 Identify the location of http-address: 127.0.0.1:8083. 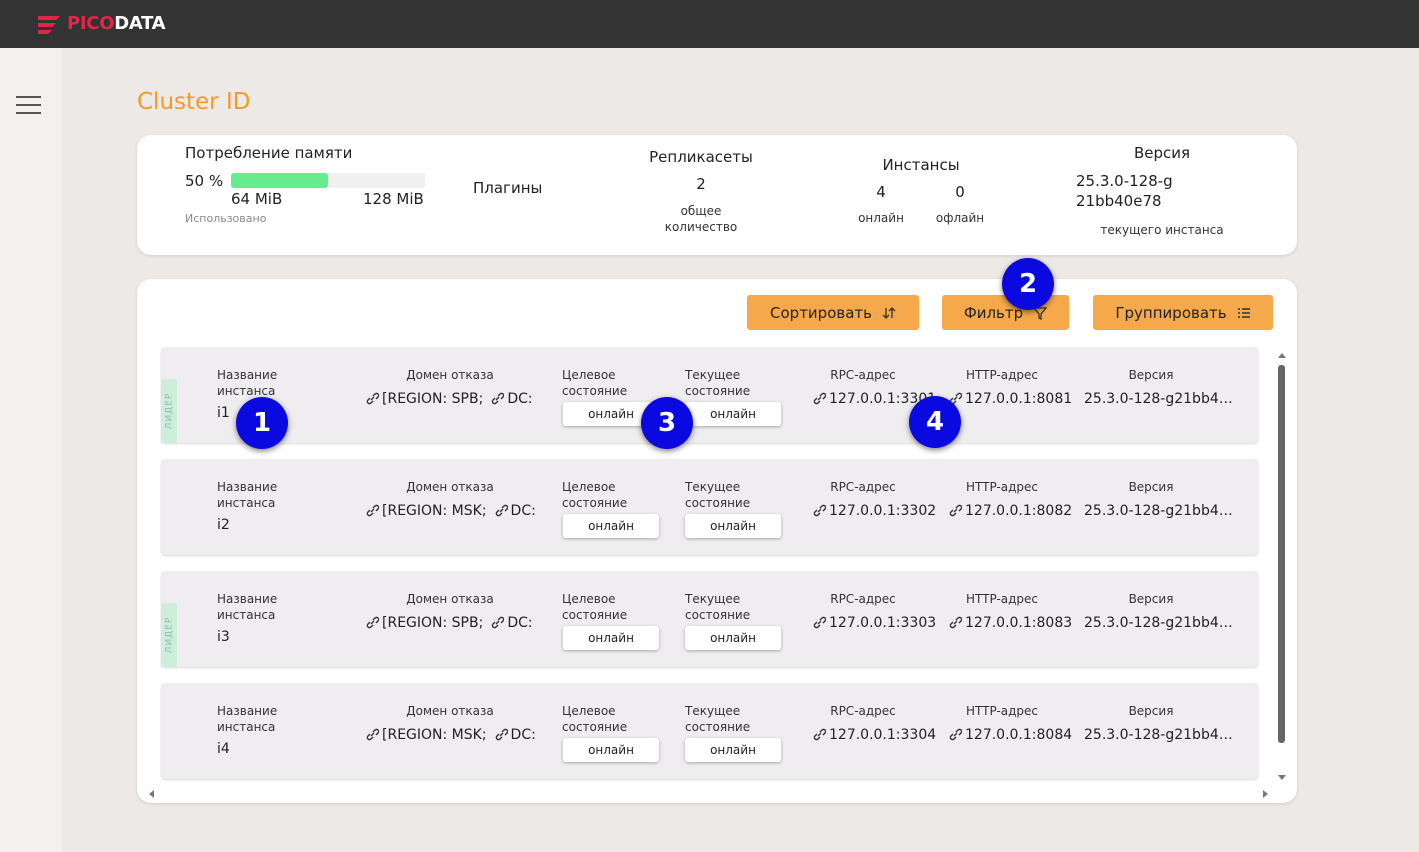
(1010, 623).